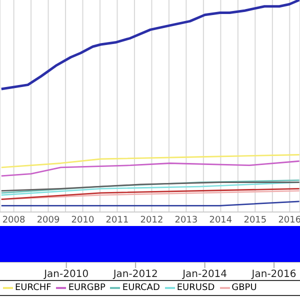 The width and height of the screenshot is (300, 300). I want to click on x-tick-label: 2009, so click(48, 220).